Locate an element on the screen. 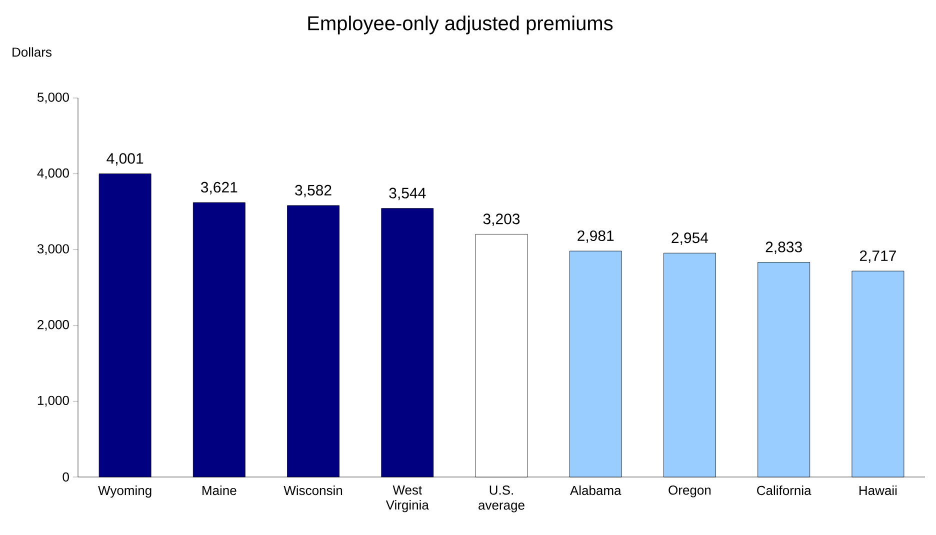  data-label: 3,582 is located at coordinates (313, 191).